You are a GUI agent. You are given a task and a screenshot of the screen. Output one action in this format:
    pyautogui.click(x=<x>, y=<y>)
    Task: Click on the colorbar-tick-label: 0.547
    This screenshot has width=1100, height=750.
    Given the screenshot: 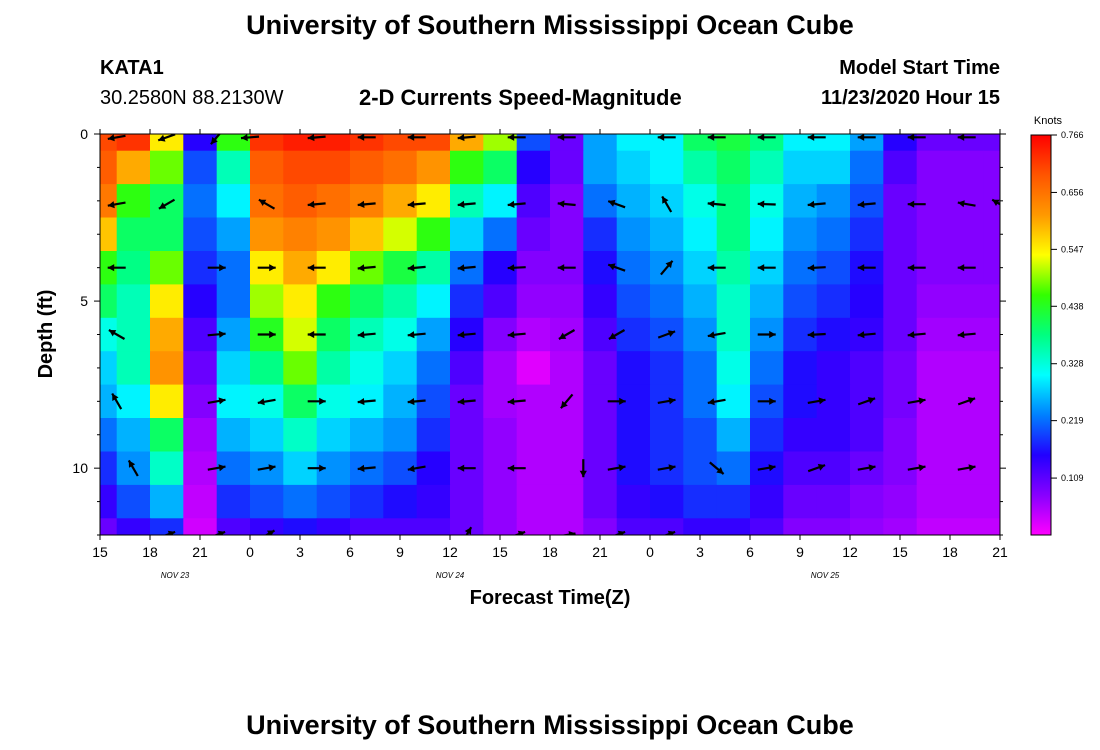 What is the action you would take?
    pyautogui.click(x=1072, y=249)
    